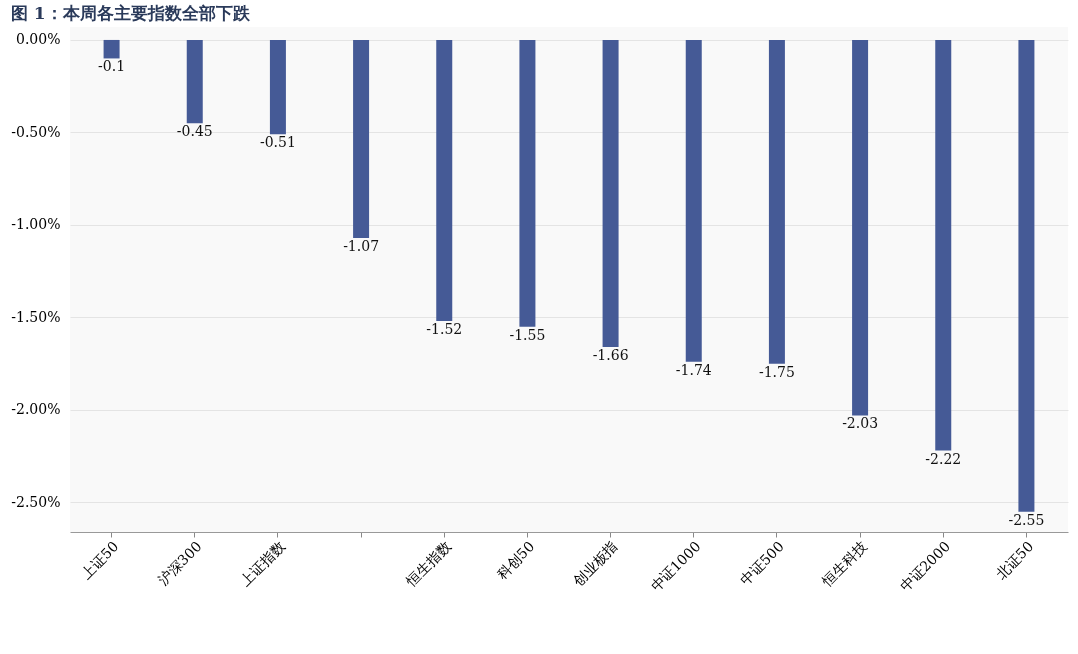 The height and width of the screenshot is (654, 1078). What do you see at coordinates (277, 142) in the screenshot?
I see `data-label: -0.51` at bounding box center [277, 142].